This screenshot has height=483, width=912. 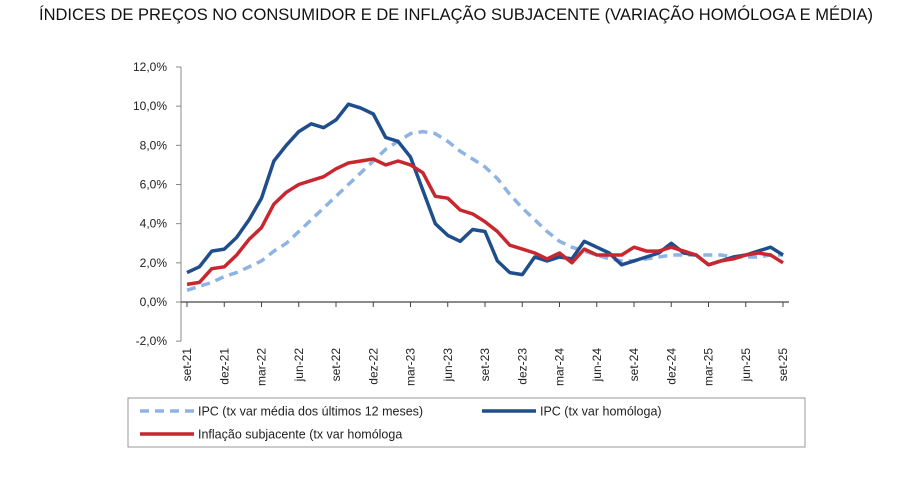 I want to click on legend-label: IPC (tx var média dos últimos 12 meses), so click(x=310, y=412).